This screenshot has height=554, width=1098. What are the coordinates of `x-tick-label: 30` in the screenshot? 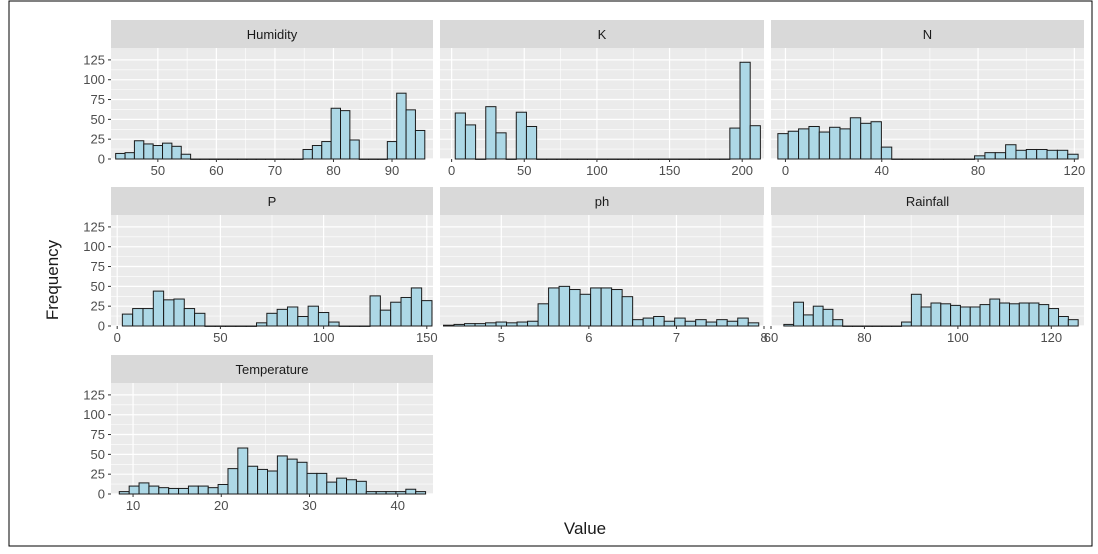 It's located at (309, 505).